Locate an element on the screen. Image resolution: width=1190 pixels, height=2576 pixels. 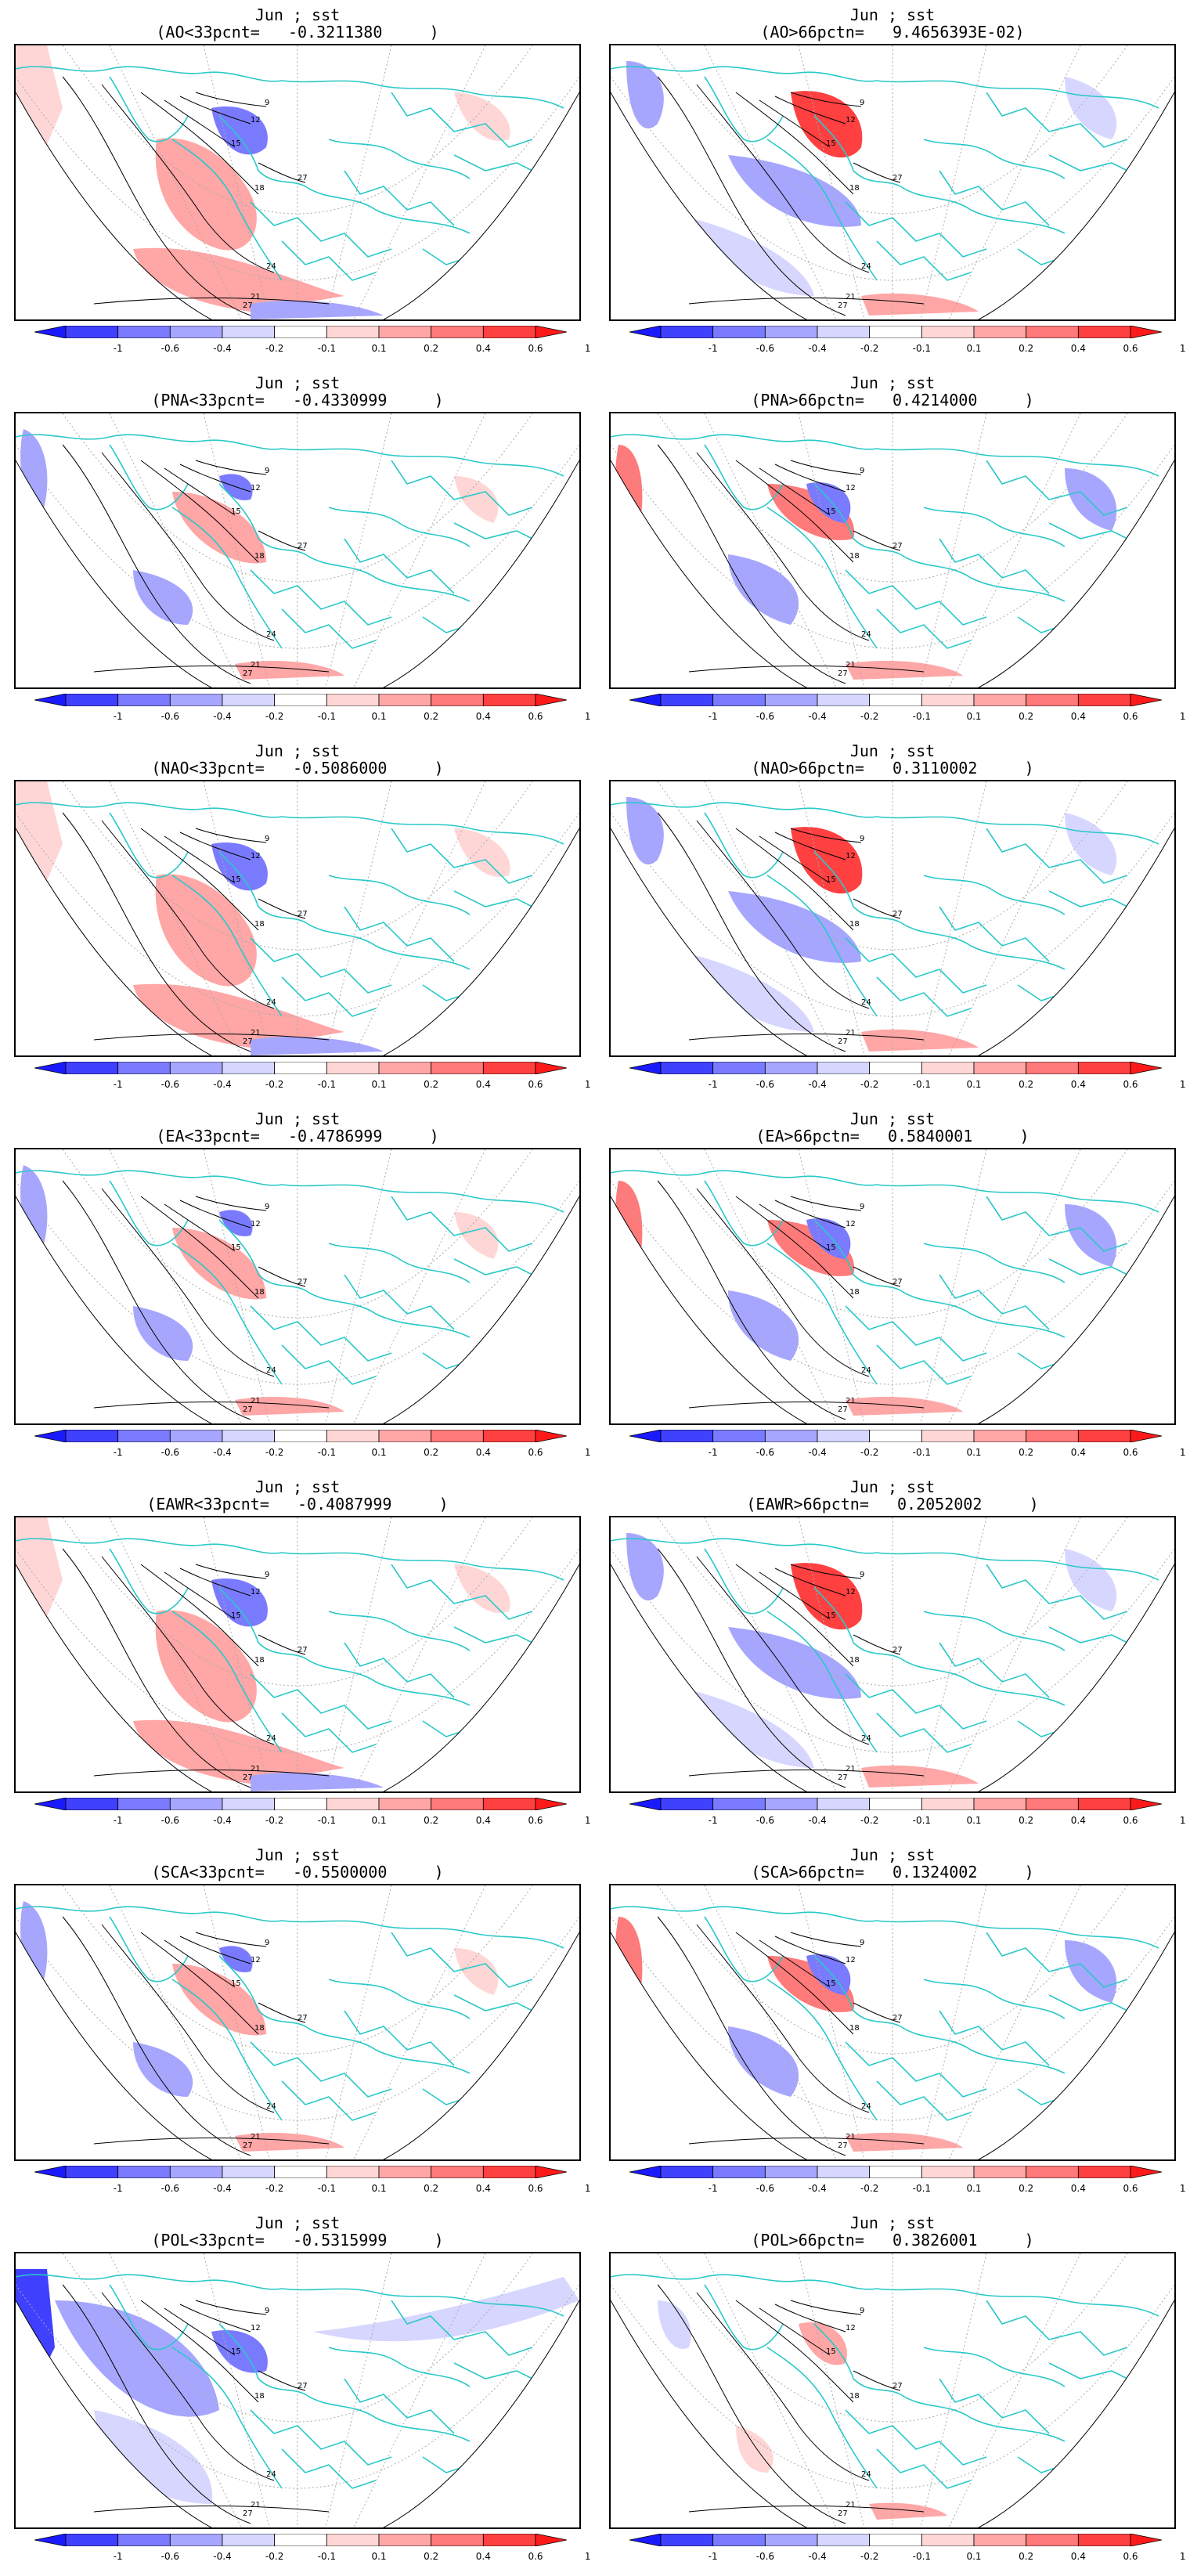
colorbar-tick-label: -0.6 is located at coordinates (765, 1084).